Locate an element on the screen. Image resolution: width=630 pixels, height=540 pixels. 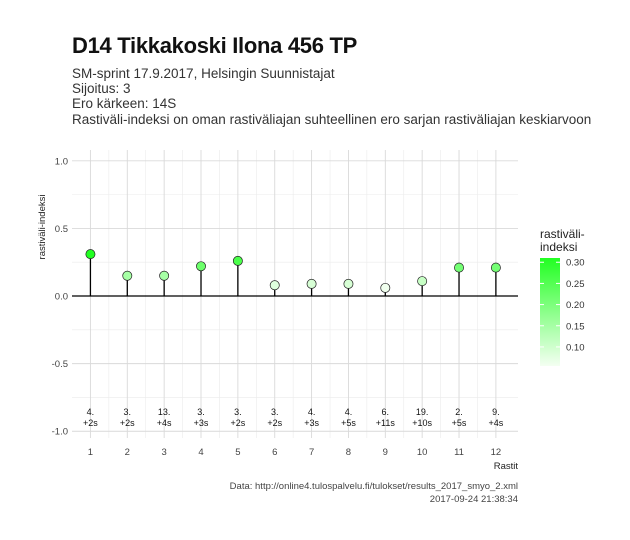
x-tick-label: 5 is located at coordinates (237, 452).